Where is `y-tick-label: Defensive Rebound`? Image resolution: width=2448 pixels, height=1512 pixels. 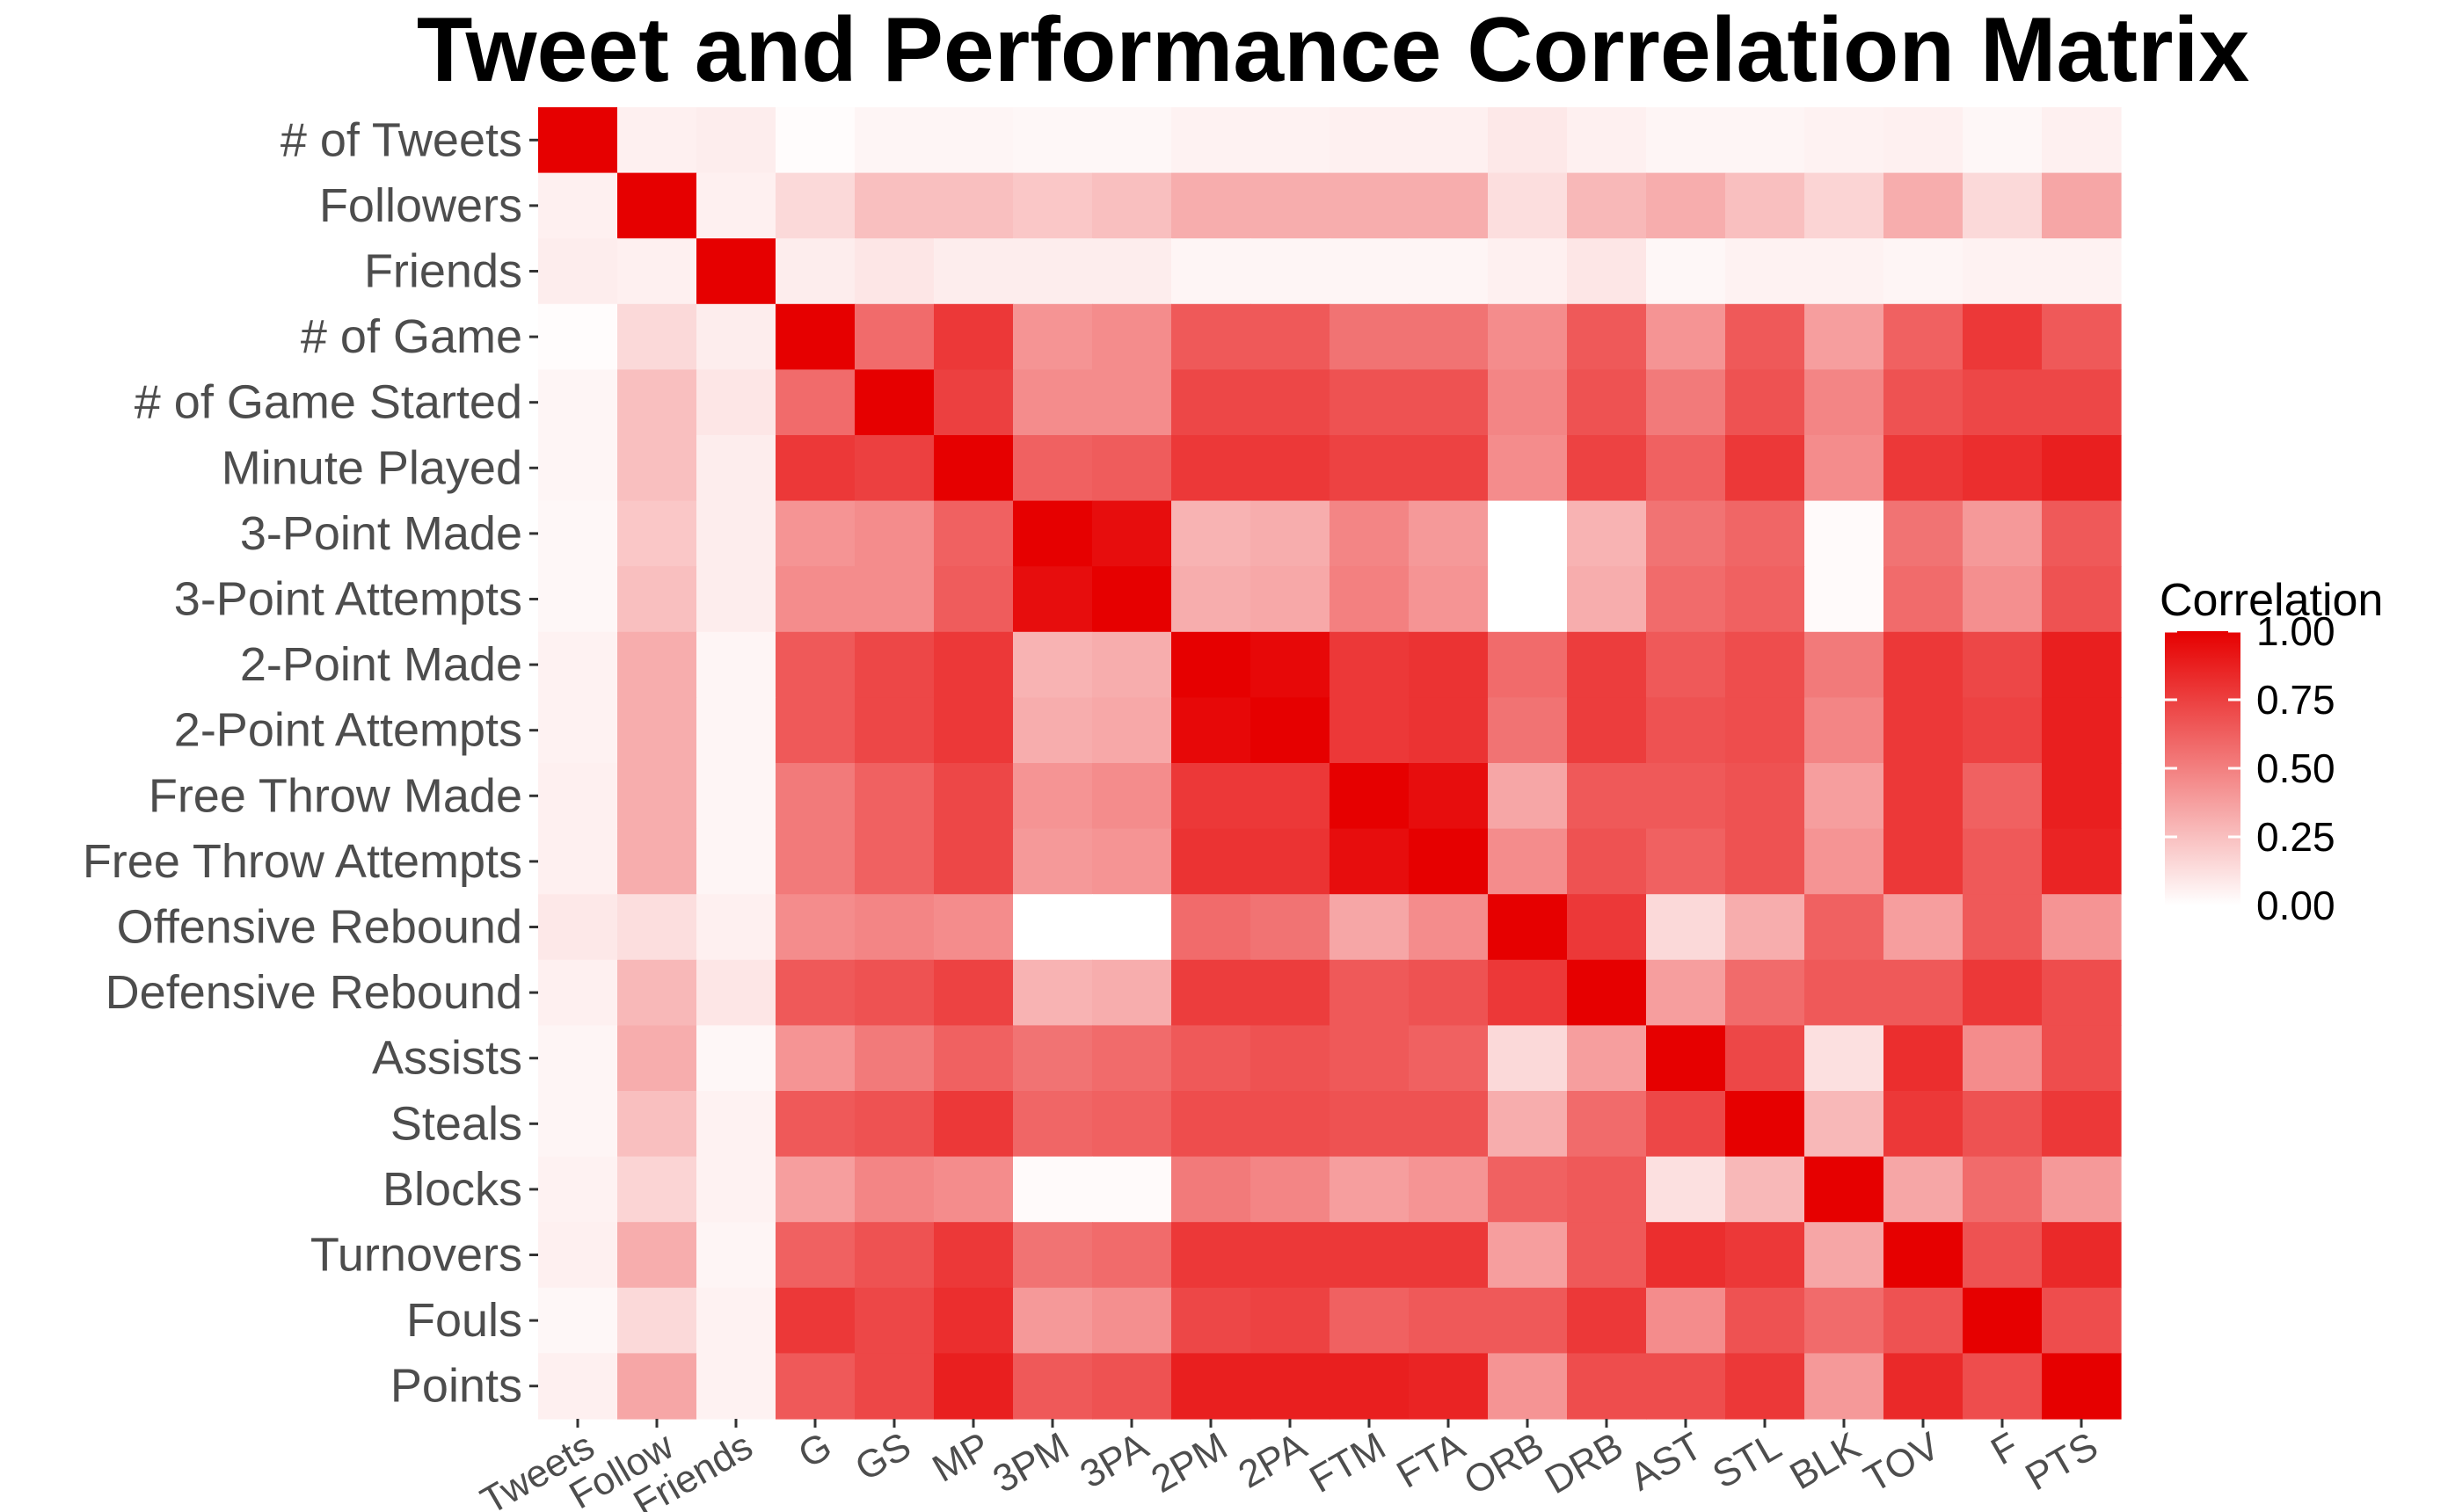 y-tick-label: Defensive Rebound is located at coordinates (314, 993).